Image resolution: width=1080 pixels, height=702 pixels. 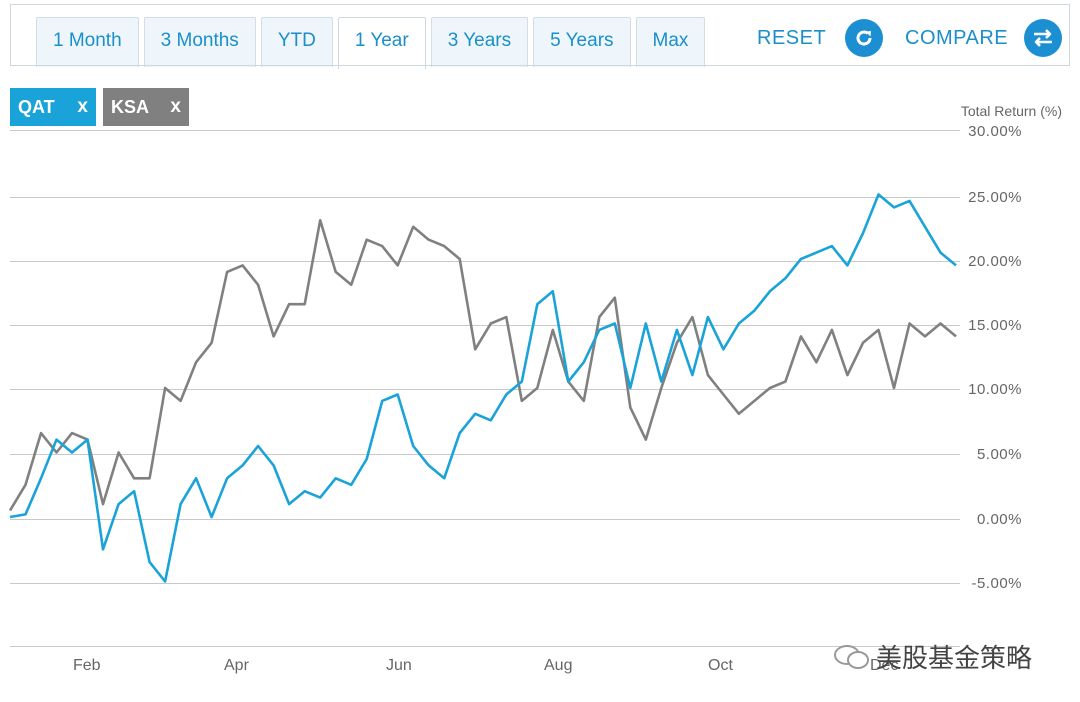 I want to click on x-tick-label: Oct, so click(x=720, y=665).